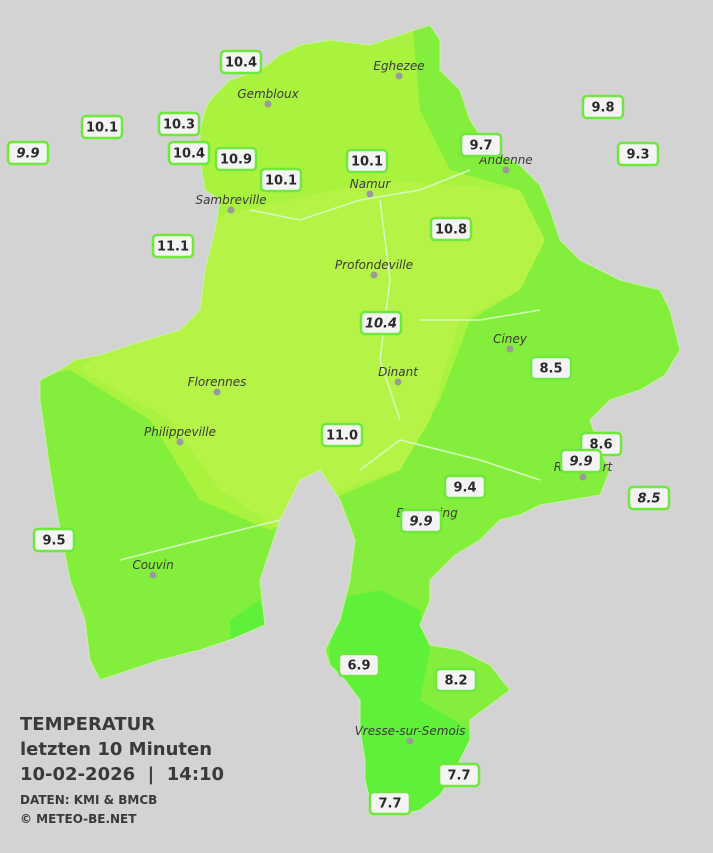  I want to click on legend-copyright: © METEO-BE.NET, so click(78, 819).